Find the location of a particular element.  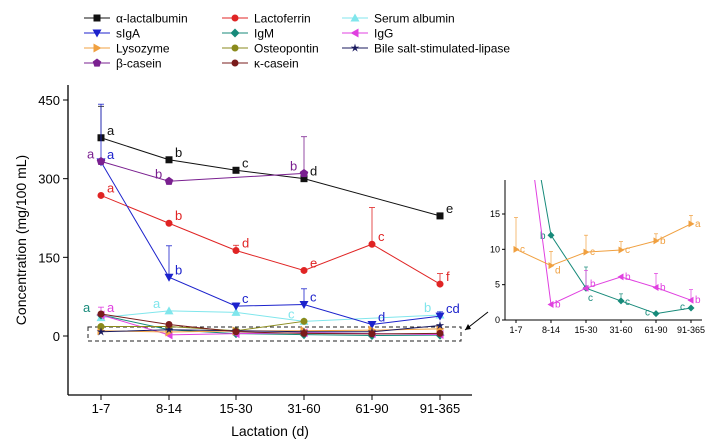

y-tick-label: 0 is located at coordinates (56, 336).